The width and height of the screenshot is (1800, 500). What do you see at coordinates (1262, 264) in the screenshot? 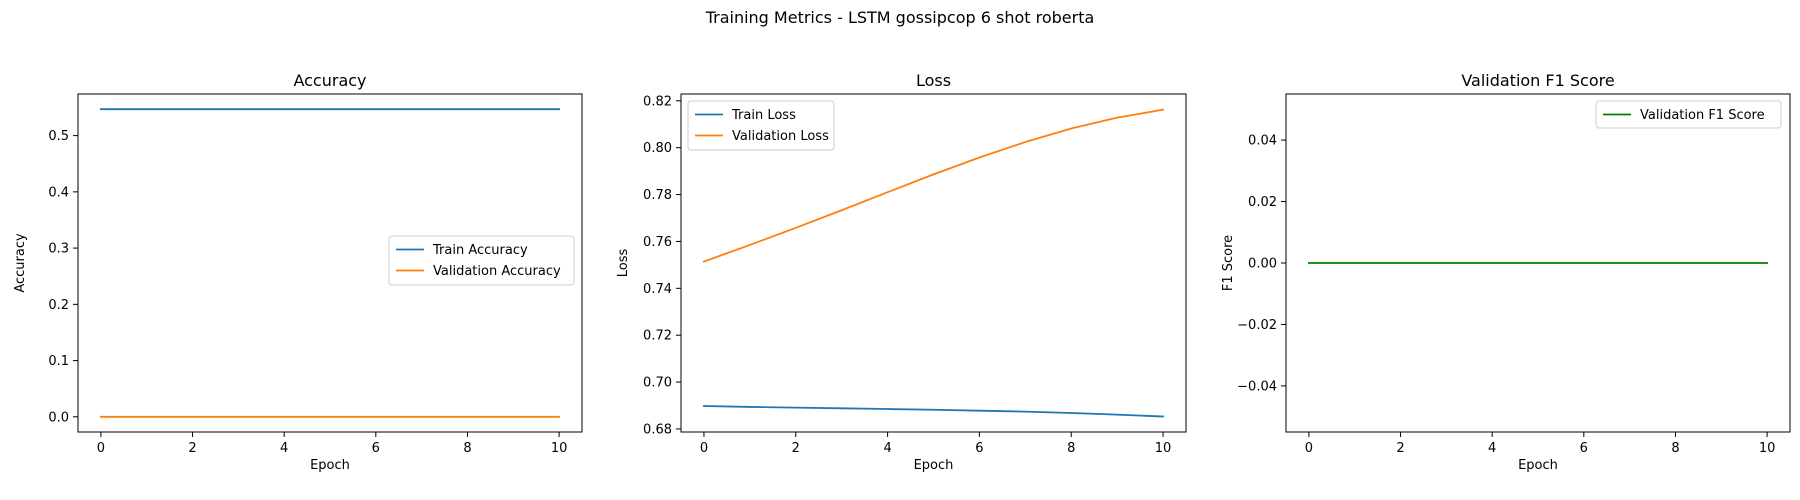
I see `y-tick-label: 0.00` at bounding box center [1262, 264].